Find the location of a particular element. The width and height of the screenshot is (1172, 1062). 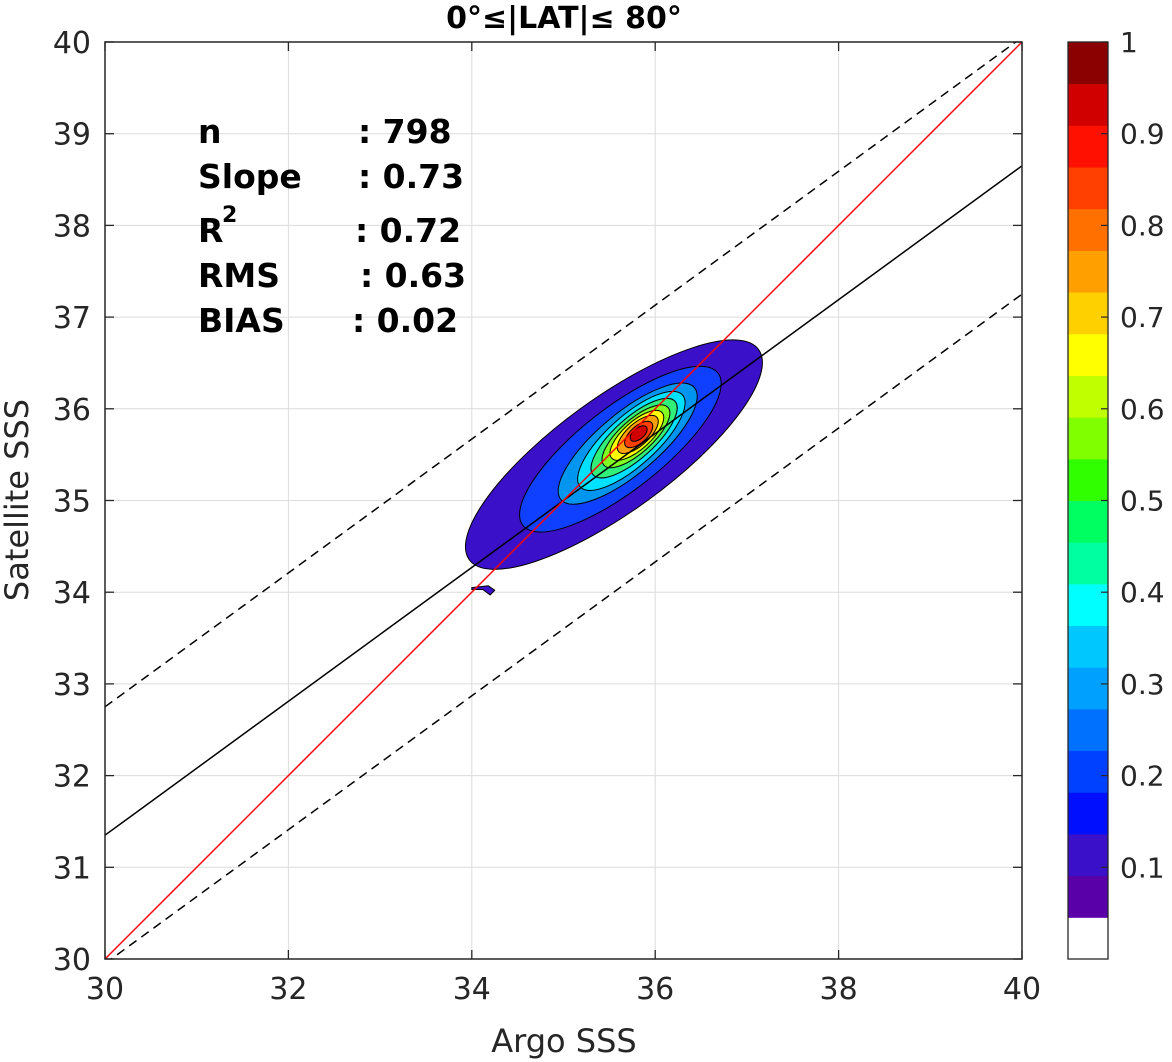

stat-r2-value: : 0.72 is located at coordinates (408, 230).